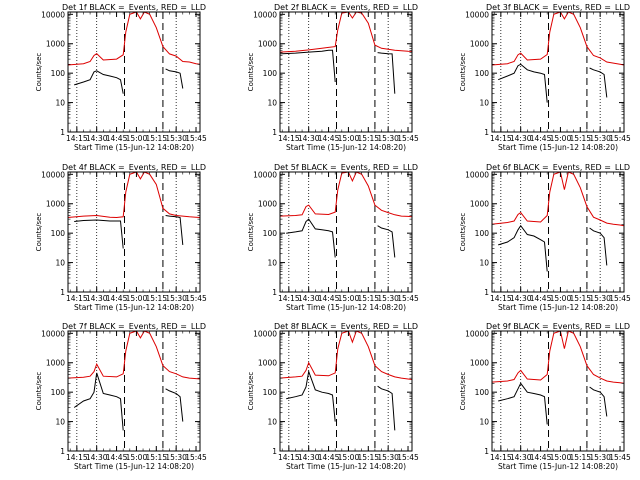  What do you see at coordinates (346, 167) in the screenshot?
I see `panel-title: Det 5f BLACK =_Events, RED =_LLD` at bounding box center [346, 167].